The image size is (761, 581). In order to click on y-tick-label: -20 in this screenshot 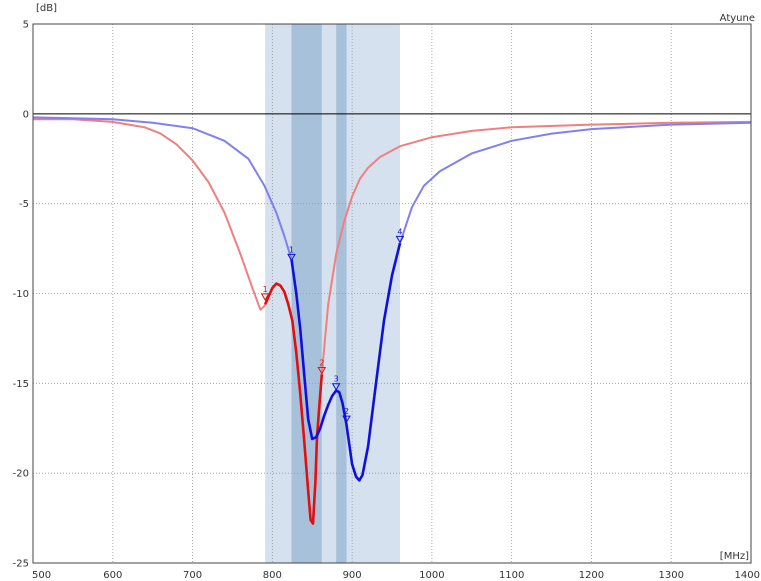, I will do `click(21, 474)`.